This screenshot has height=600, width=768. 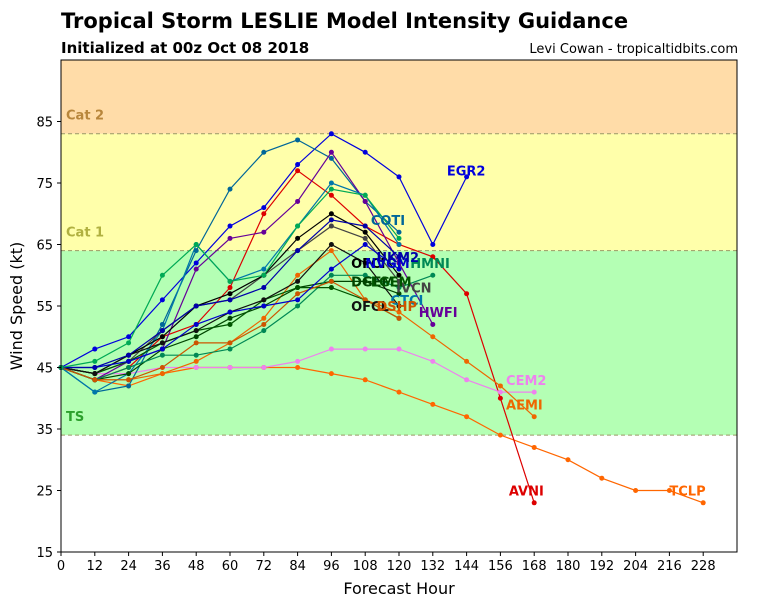 What do you see at coordinates (466, 172) in the screenshot?
I see `series-label-egr2: EGR2` at bounding box center [466, 172].